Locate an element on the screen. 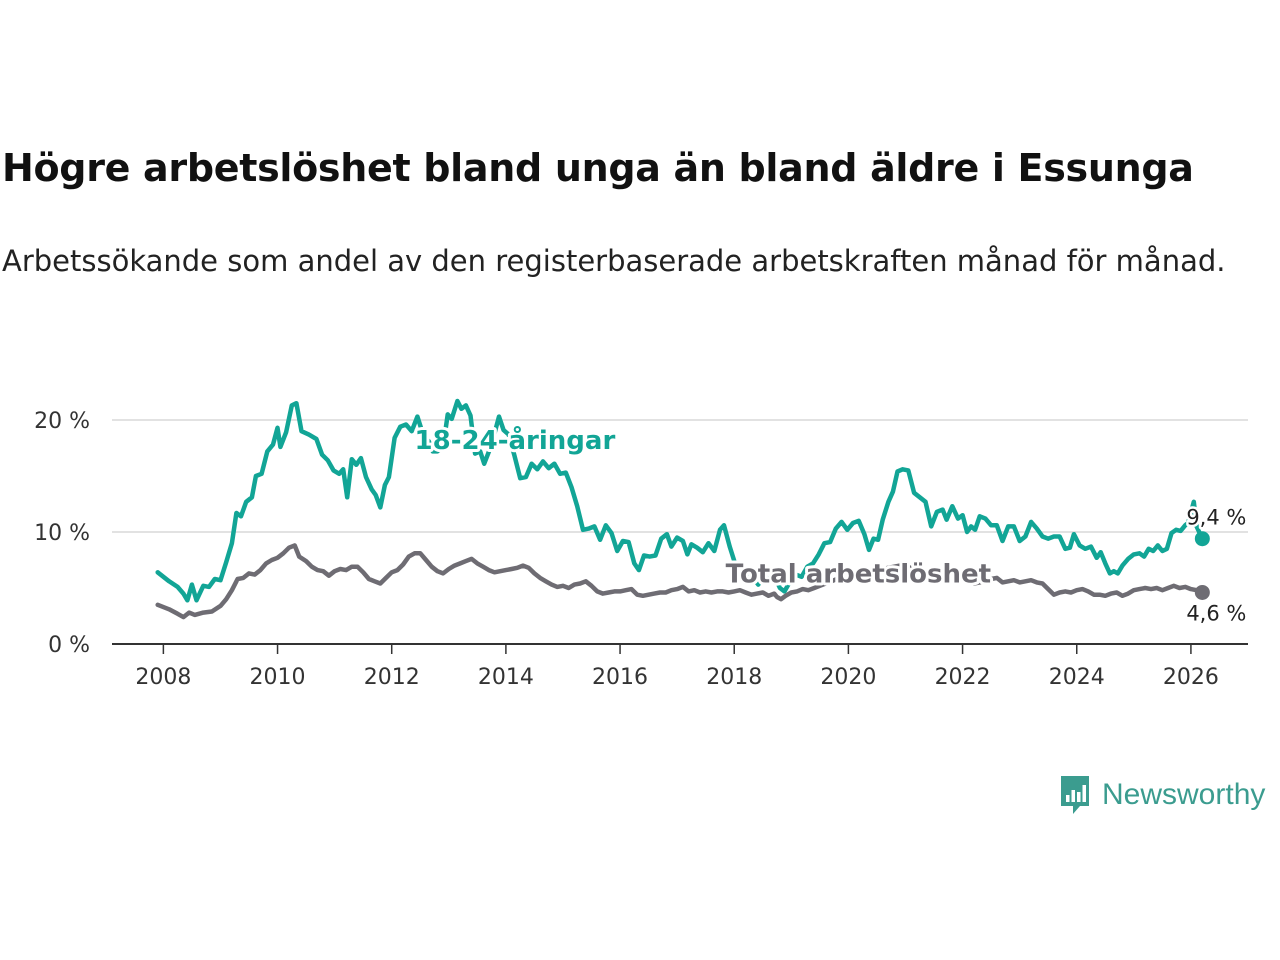 The image size is (1280, 960). x-tick-label: 2024 is located at coordinates (1077, 677).